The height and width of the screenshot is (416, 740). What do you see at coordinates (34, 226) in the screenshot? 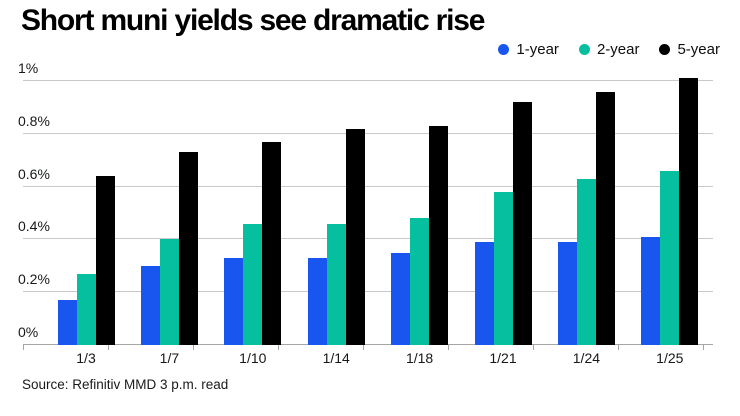
I see `y-tick-label-0.4%: 0.4%` at bounding box center [34, 226].